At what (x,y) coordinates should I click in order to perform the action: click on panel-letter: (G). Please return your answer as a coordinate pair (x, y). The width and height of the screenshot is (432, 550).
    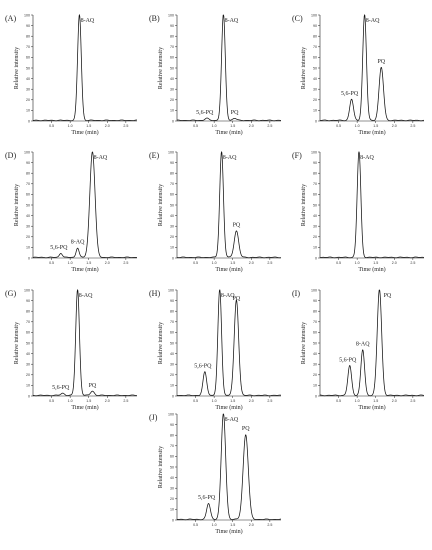
    Looking at the image, I should click on (10, 293).